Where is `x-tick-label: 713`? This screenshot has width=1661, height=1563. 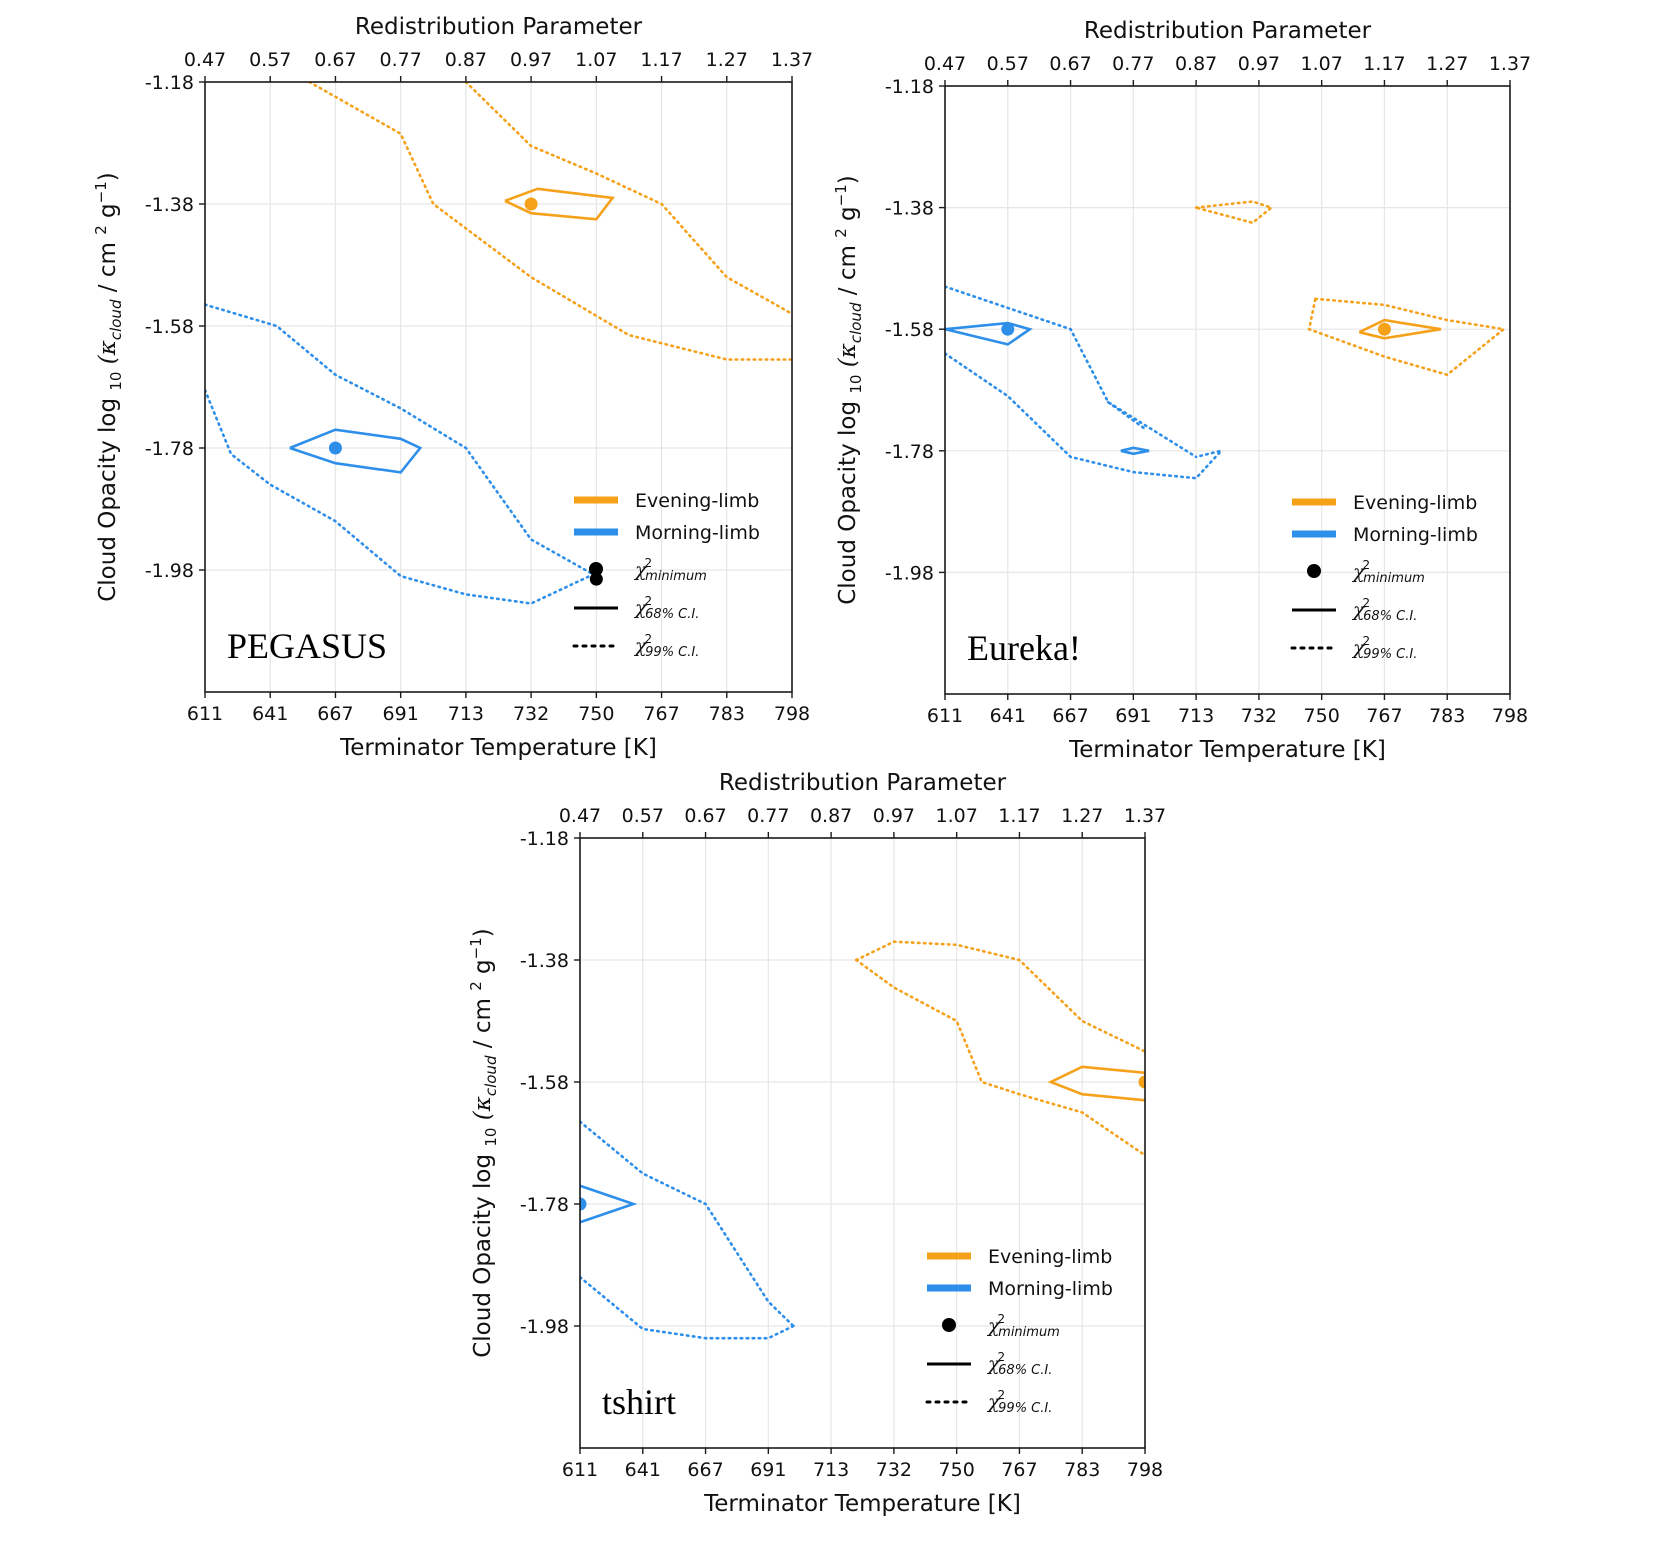
x-tick-label: 713 is located at coordinates (831, 1470).